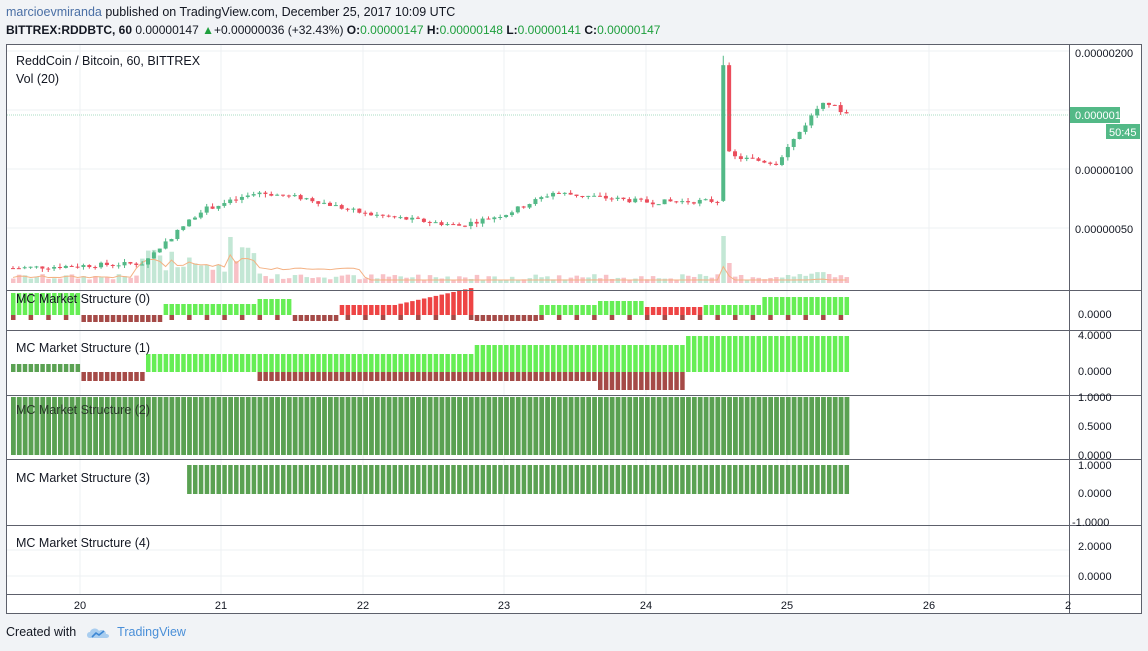 The height and width of the screenshot is (651, 1148). I want to click on author-link: marcioevmiranda, so click(54, 12).